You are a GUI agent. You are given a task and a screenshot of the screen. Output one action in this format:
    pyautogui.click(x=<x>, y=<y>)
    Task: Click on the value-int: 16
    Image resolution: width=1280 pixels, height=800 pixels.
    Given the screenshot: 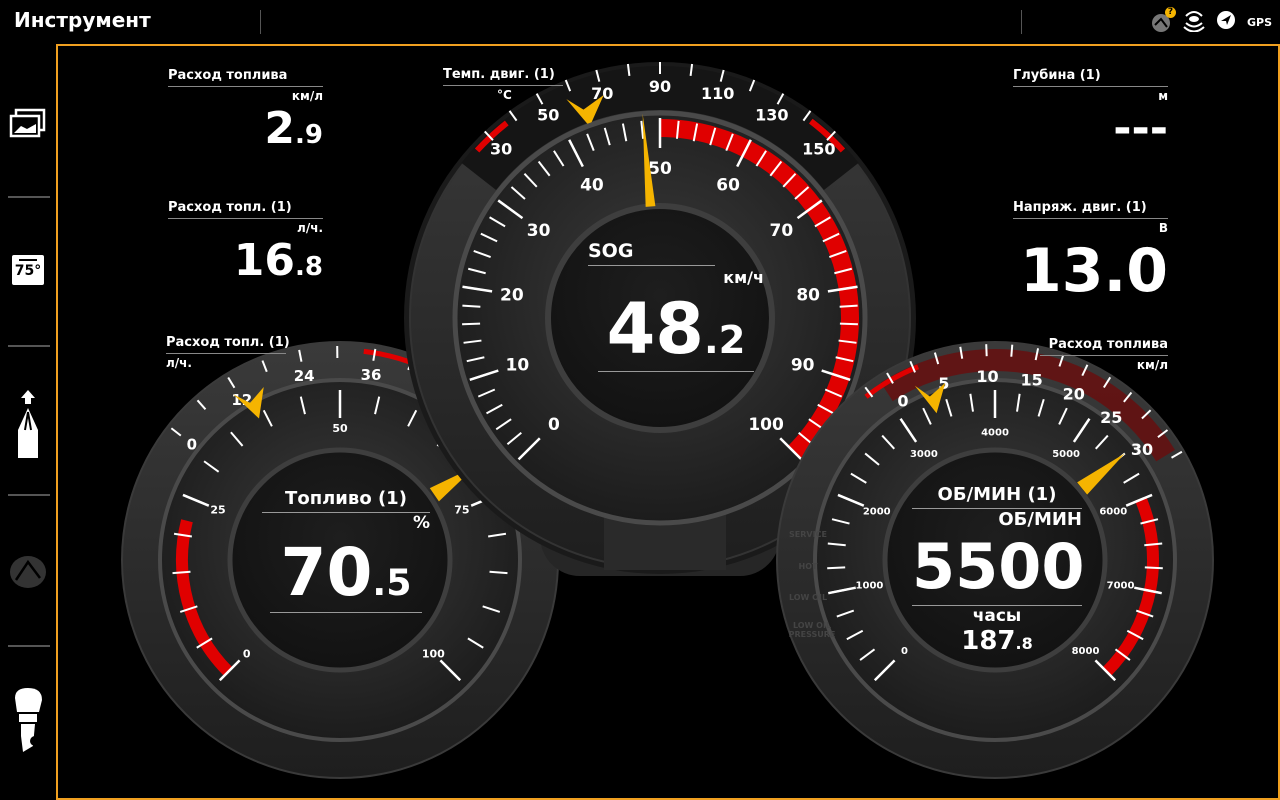 What is the action you would take?
    pyautogui.click(x=264, y=260)
    